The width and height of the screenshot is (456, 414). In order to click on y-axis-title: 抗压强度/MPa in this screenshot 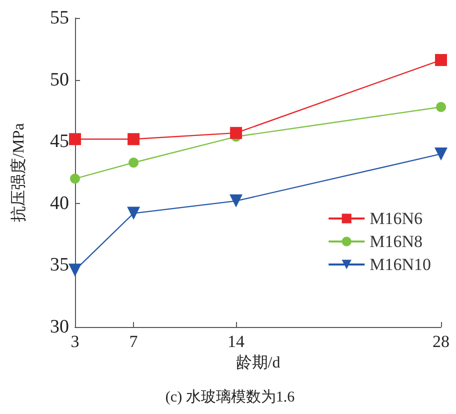, I will do `click(19, 172)`.